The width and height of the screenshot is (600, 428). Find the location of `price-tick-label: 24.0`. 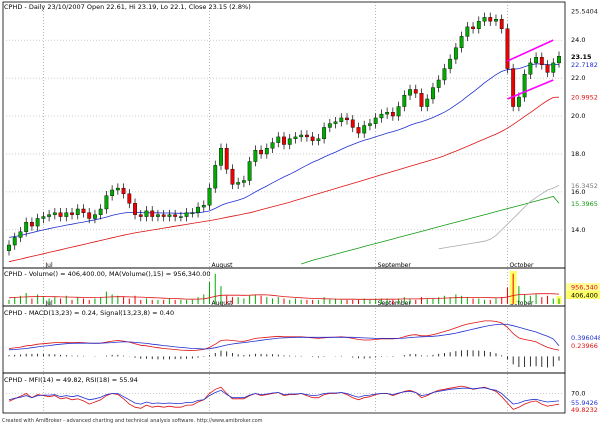

price-tick-label: 24.0 is located at coordinates (578, 40).